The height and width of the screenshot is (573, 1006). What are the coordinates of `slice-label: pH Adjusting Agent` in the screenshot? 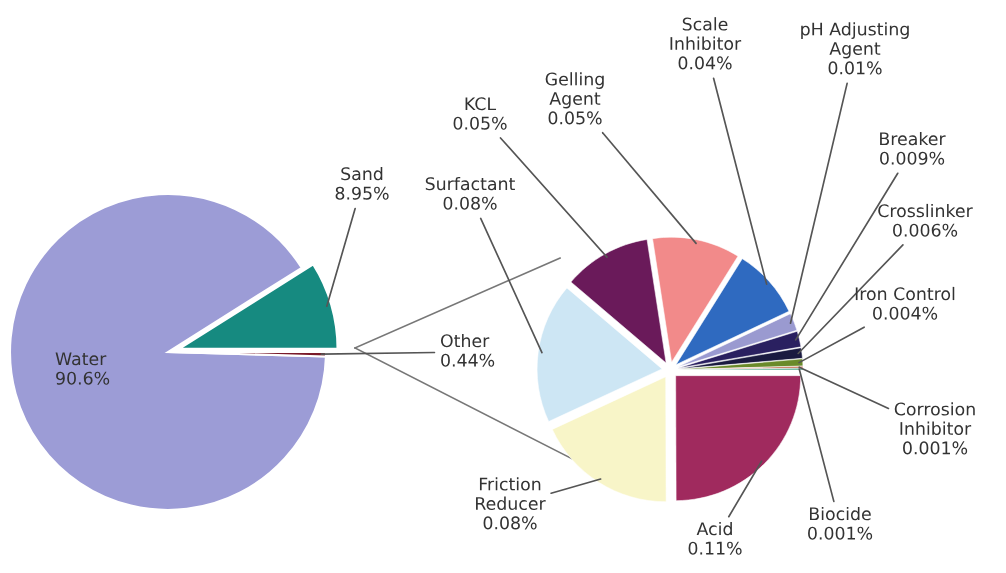 It's located at (855, 40).